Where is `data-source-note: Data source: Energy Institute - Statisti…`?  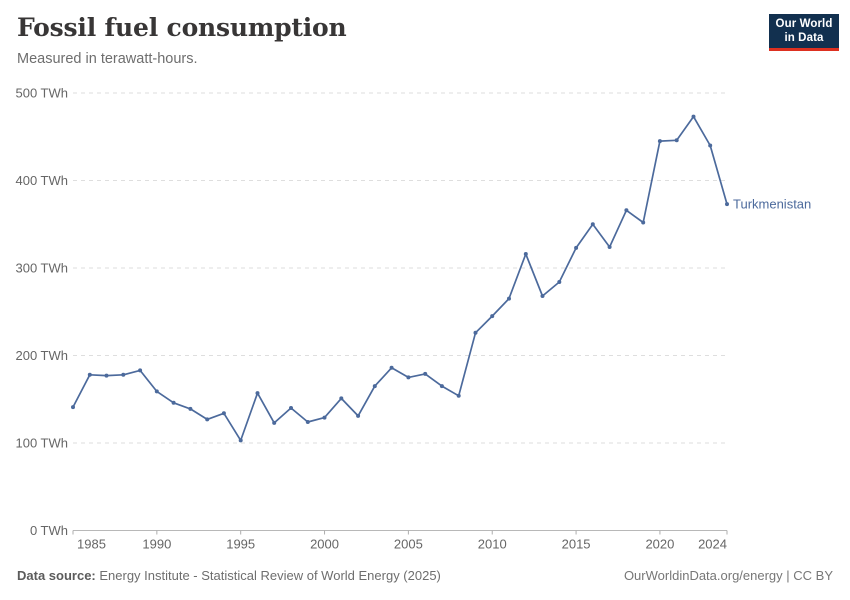
data-source-note: Data source: Energy Institute - Statisti… is located at coordinates (229, 575).